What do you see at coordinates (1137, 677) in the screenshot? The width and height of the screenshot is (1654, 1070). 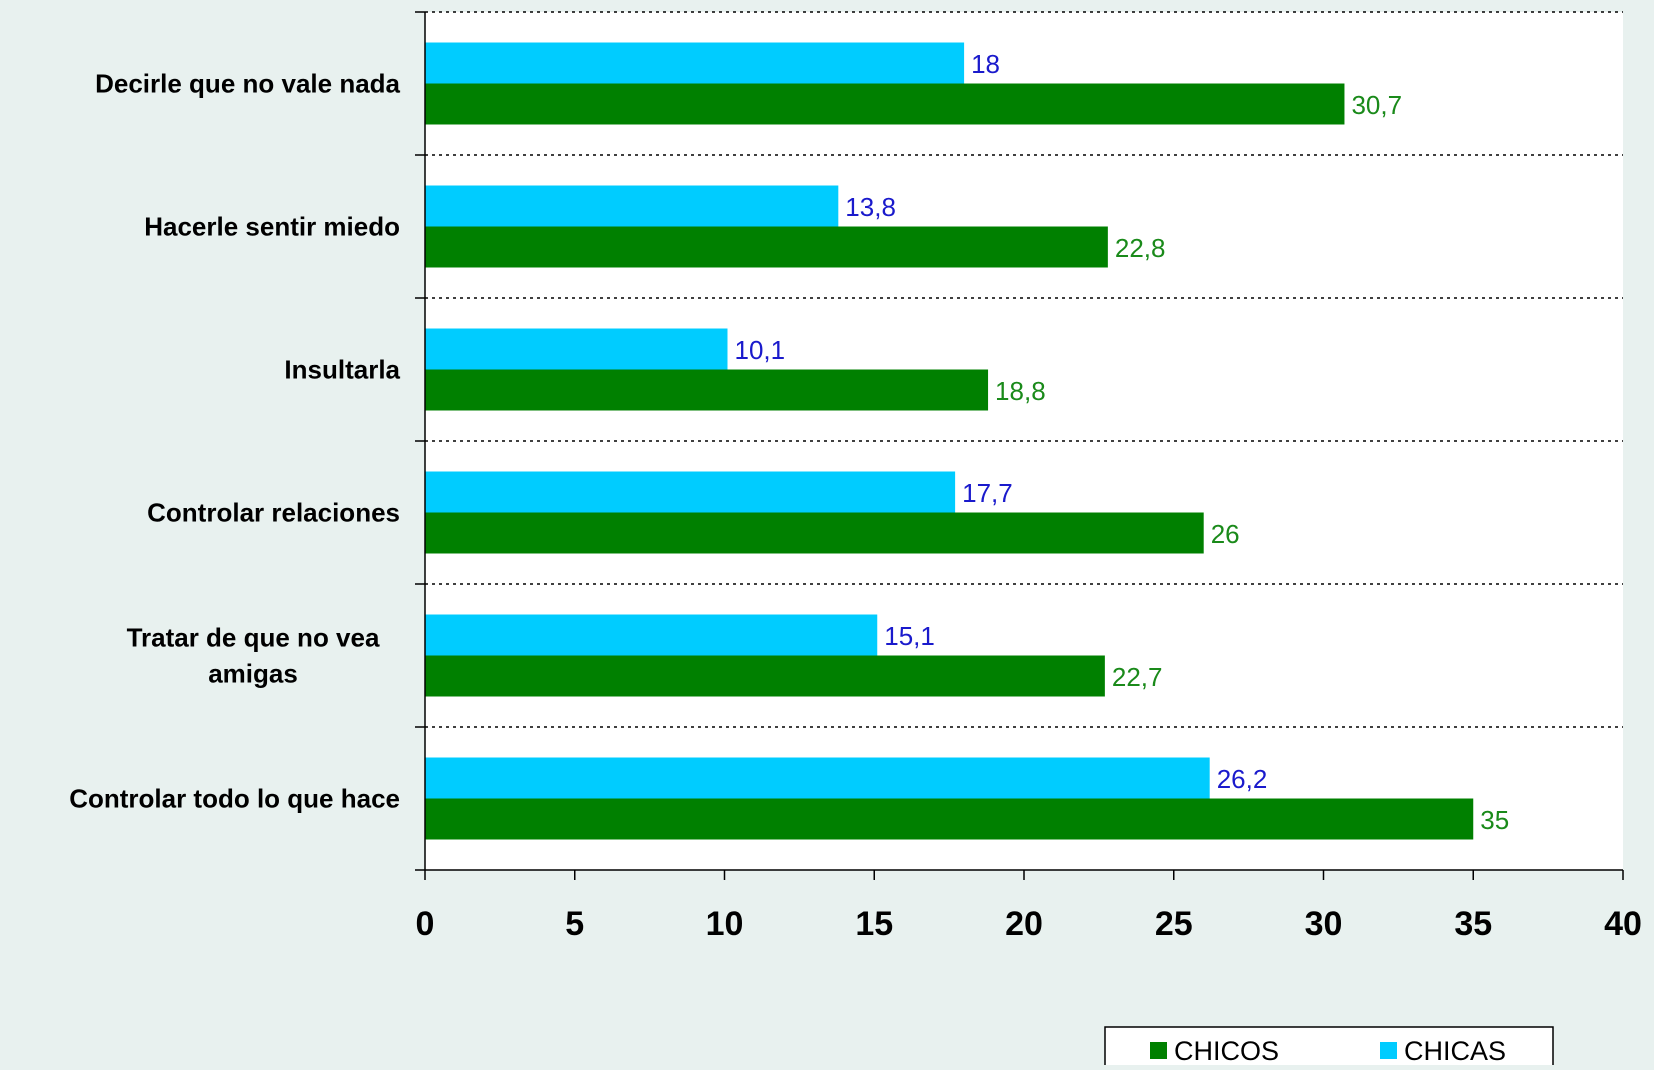 I see `data-label: 22,7` at bounding box center [1137, 677].